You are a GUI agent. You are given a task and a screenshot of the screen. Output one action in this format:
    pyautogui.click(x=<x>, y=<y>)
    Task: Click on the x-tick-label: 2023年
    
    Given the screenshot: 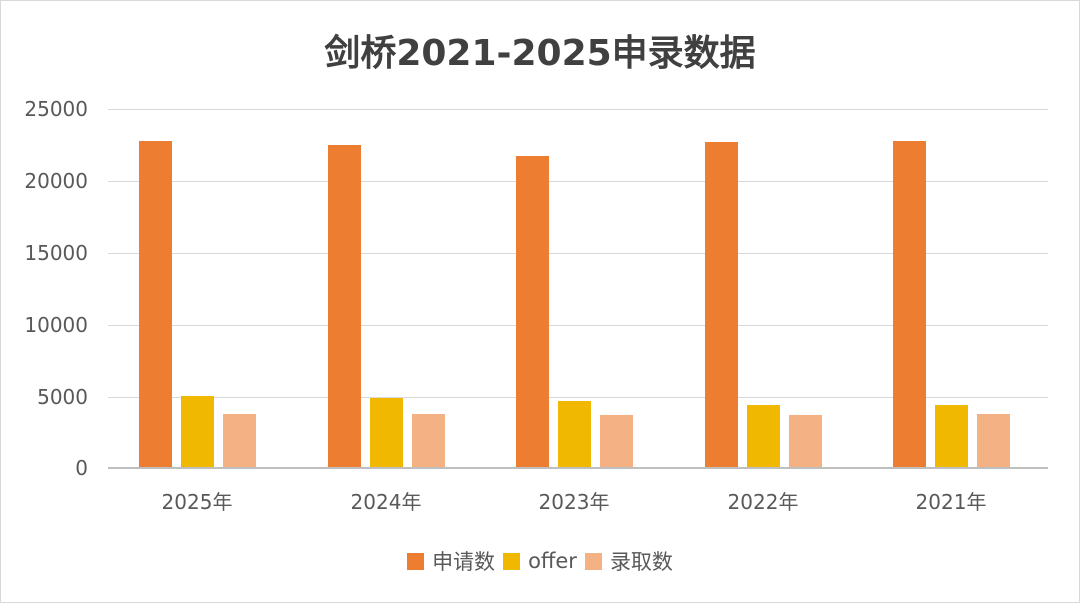 What is the action you would take?
    pyautogui.click(x=574, y=502)
    